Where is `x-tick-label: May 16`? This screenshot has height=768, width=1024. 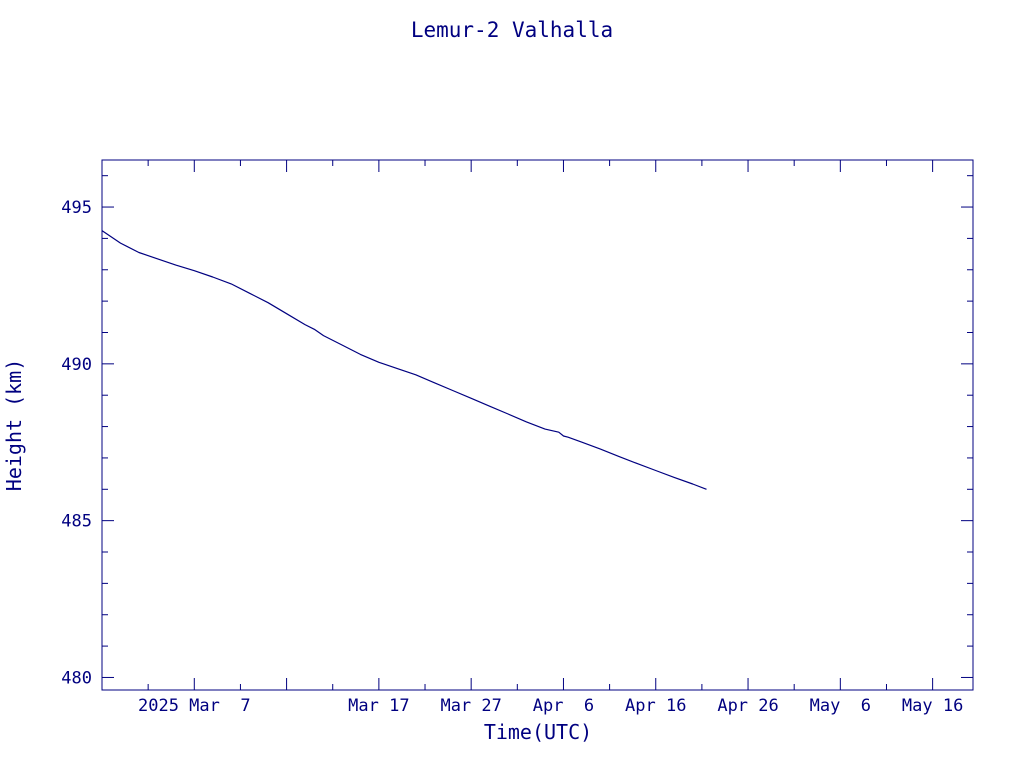 x-tick-label: May 16 is located at coordinates (932, 706).